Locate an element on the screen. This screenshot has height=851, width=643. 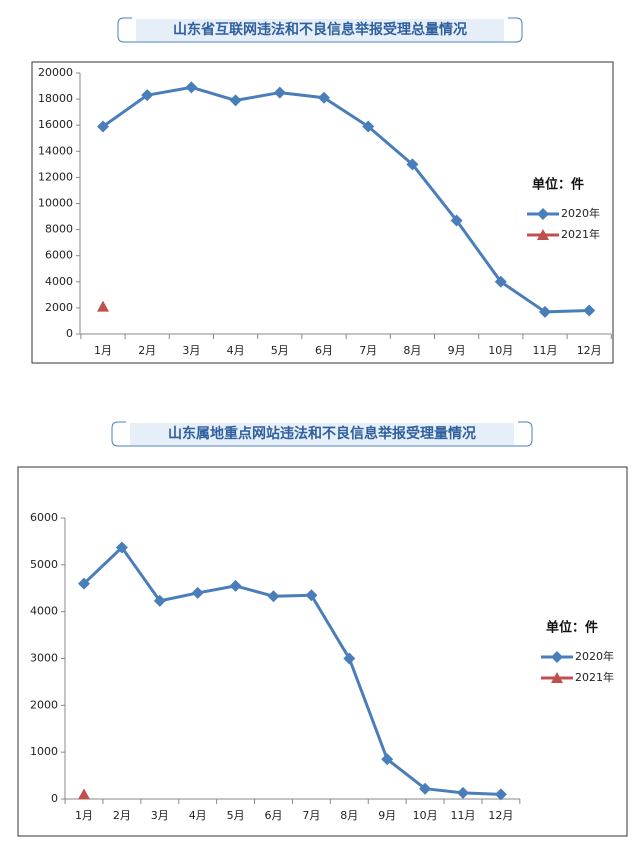
chart-title: 山东省互联网违法和不良信息举报受理总量情况 is located at coordinates (320, 29).